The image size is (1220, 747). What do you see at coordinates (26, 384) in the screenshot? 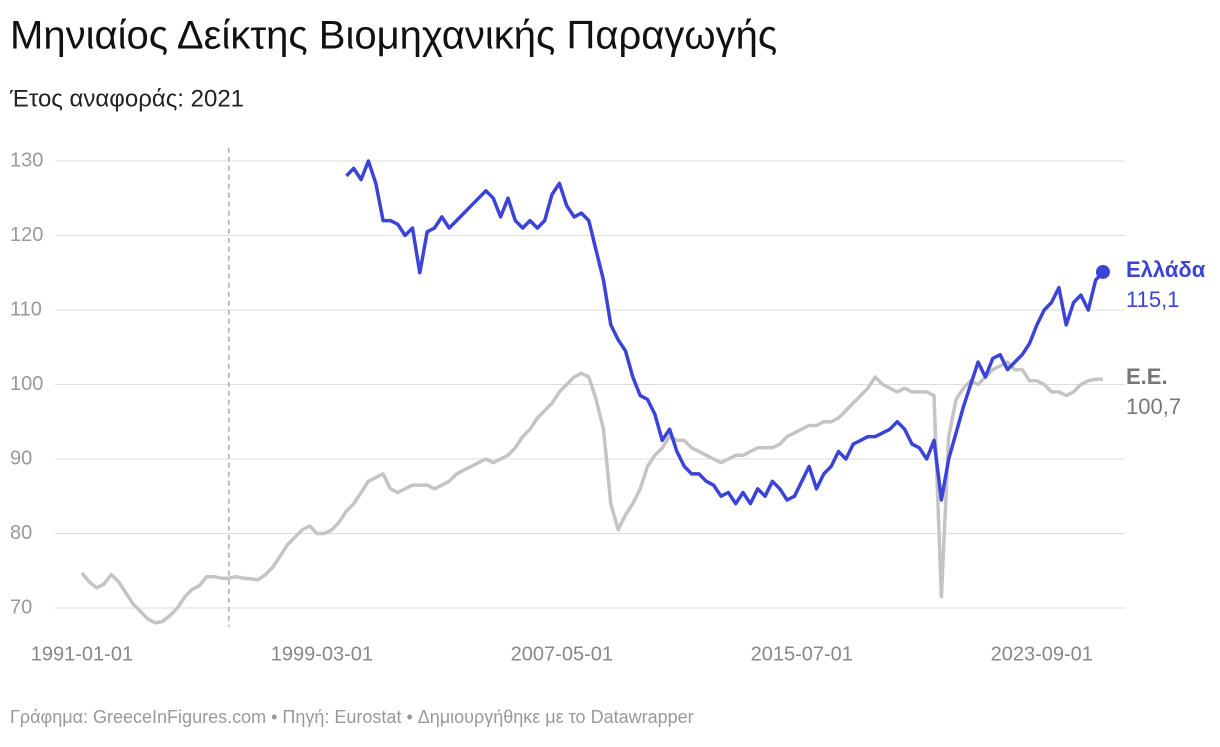
I see `y-tick-label: 100` at bounding box center [26, 384].